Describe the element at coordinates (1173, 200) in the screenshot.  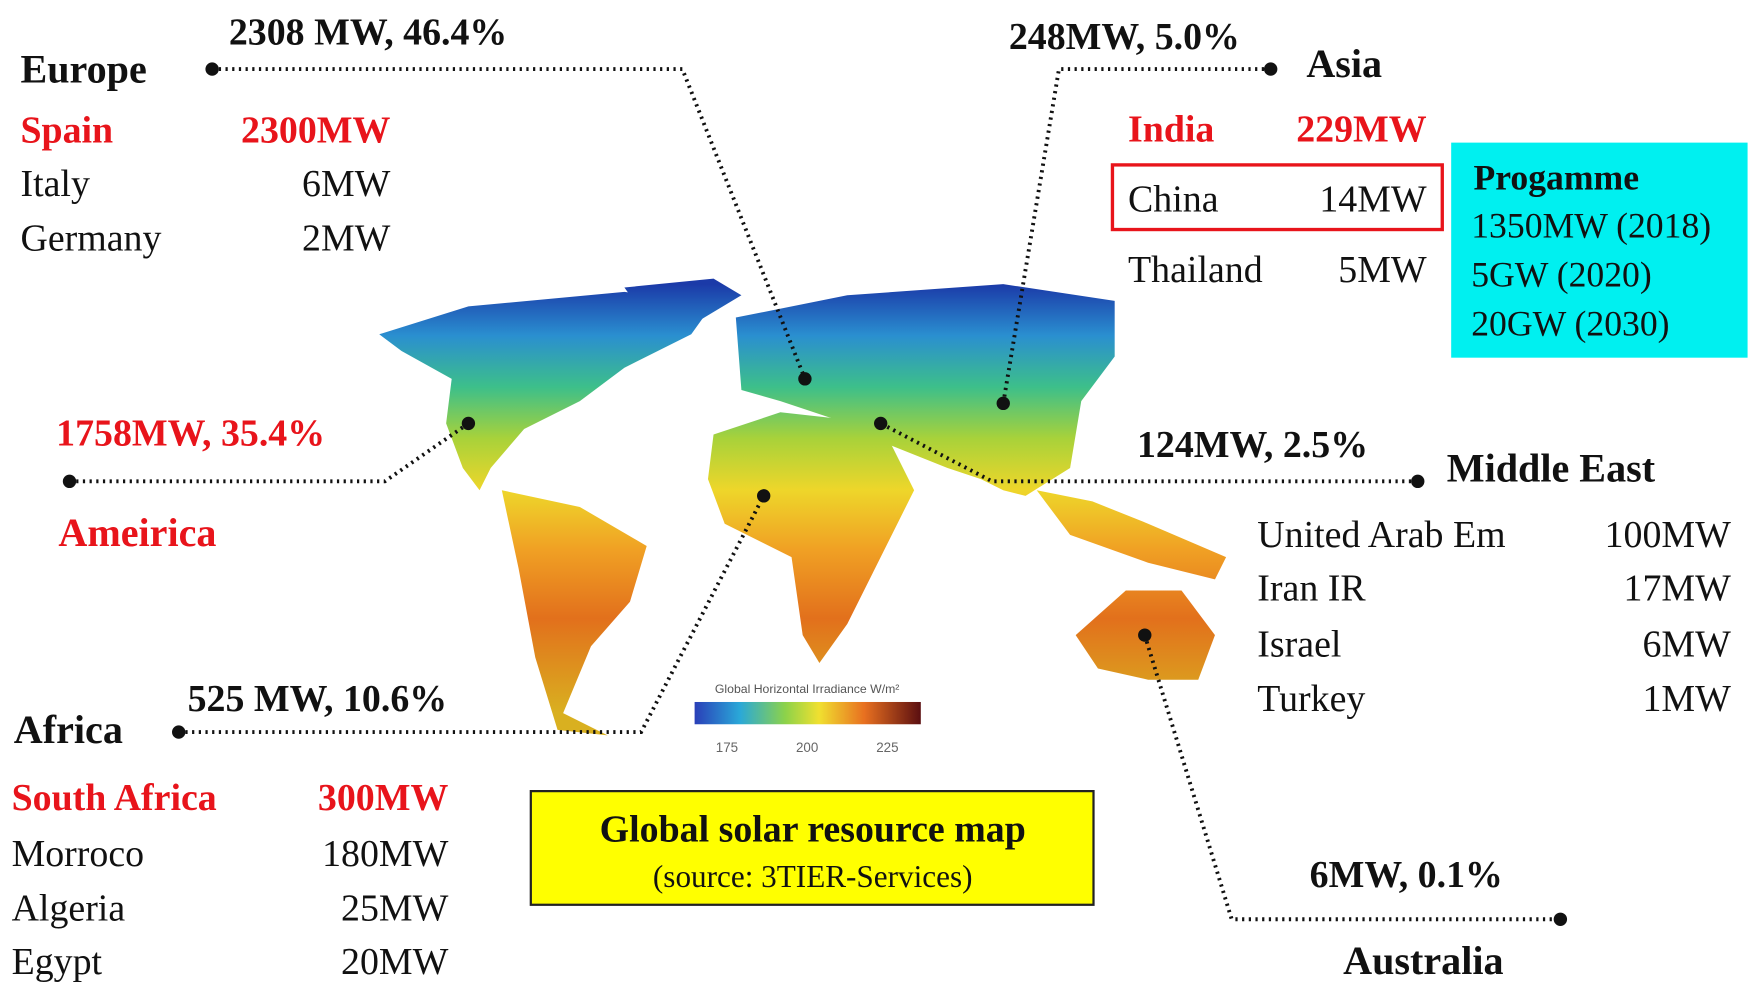
I see `country-name: China` at that location.